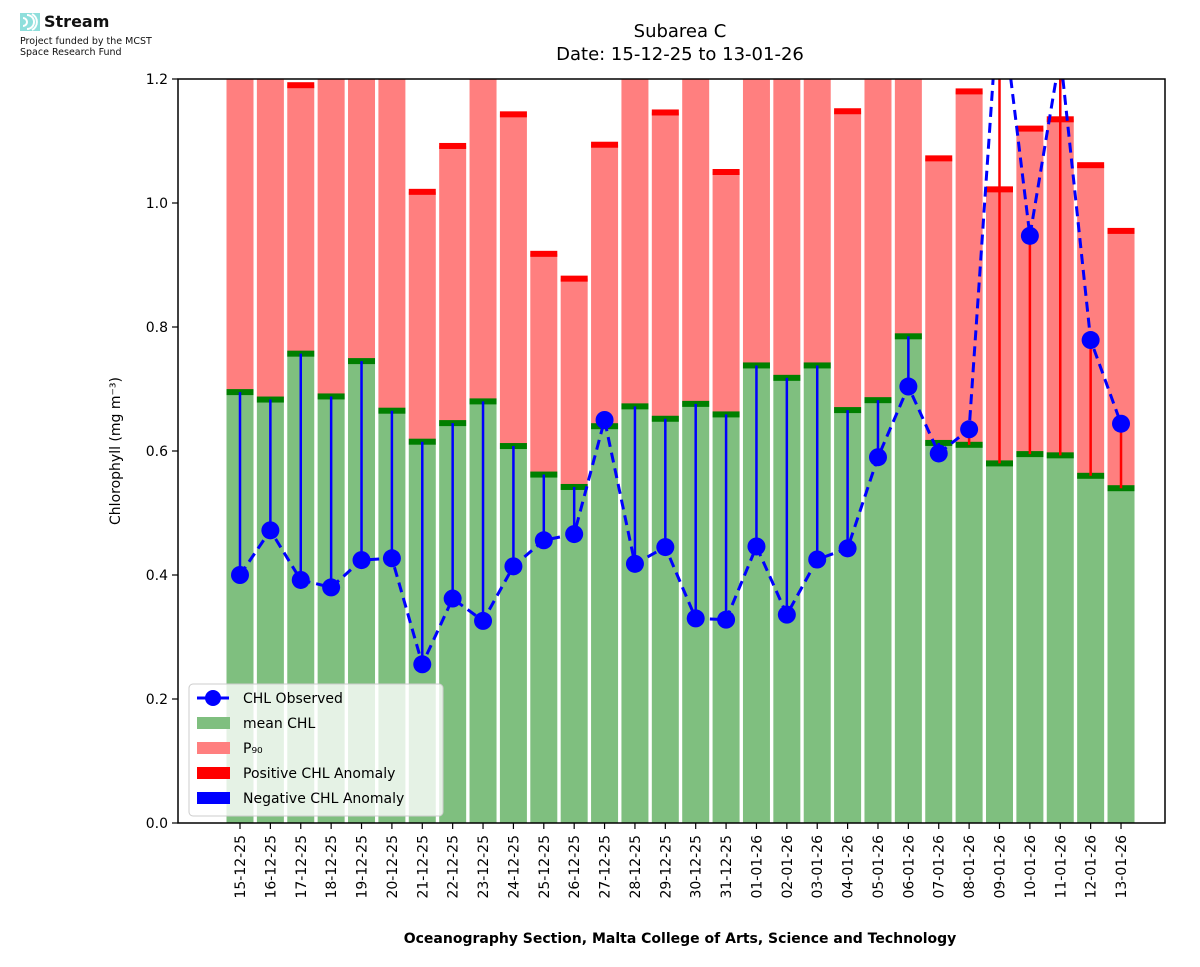 The width and height of the screenshot is (1200, 967). I want to click on legend-p90-label: P₉₀, so click(253, 749).